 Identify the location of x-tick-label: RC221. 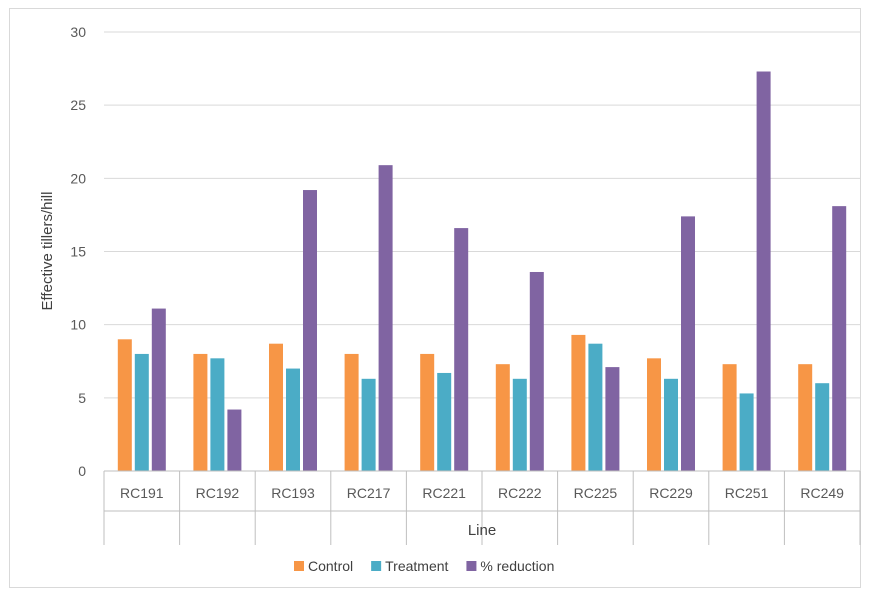
(444, 493).